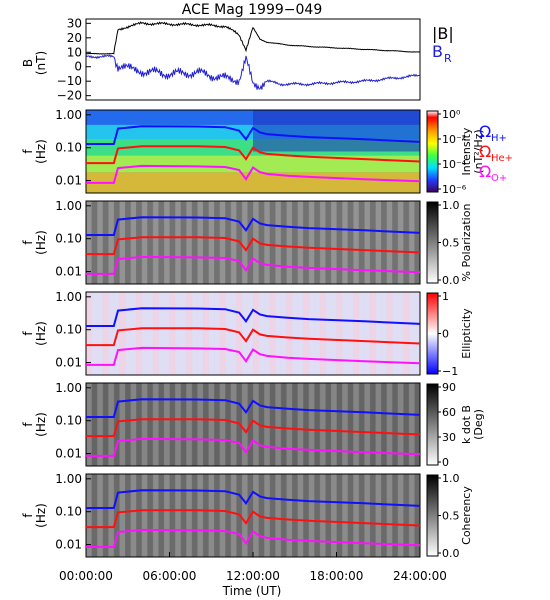  What do you see at coordinates (253, 164) in the screenshot?
I see `intensity-band` at bounding box center [253, 164].